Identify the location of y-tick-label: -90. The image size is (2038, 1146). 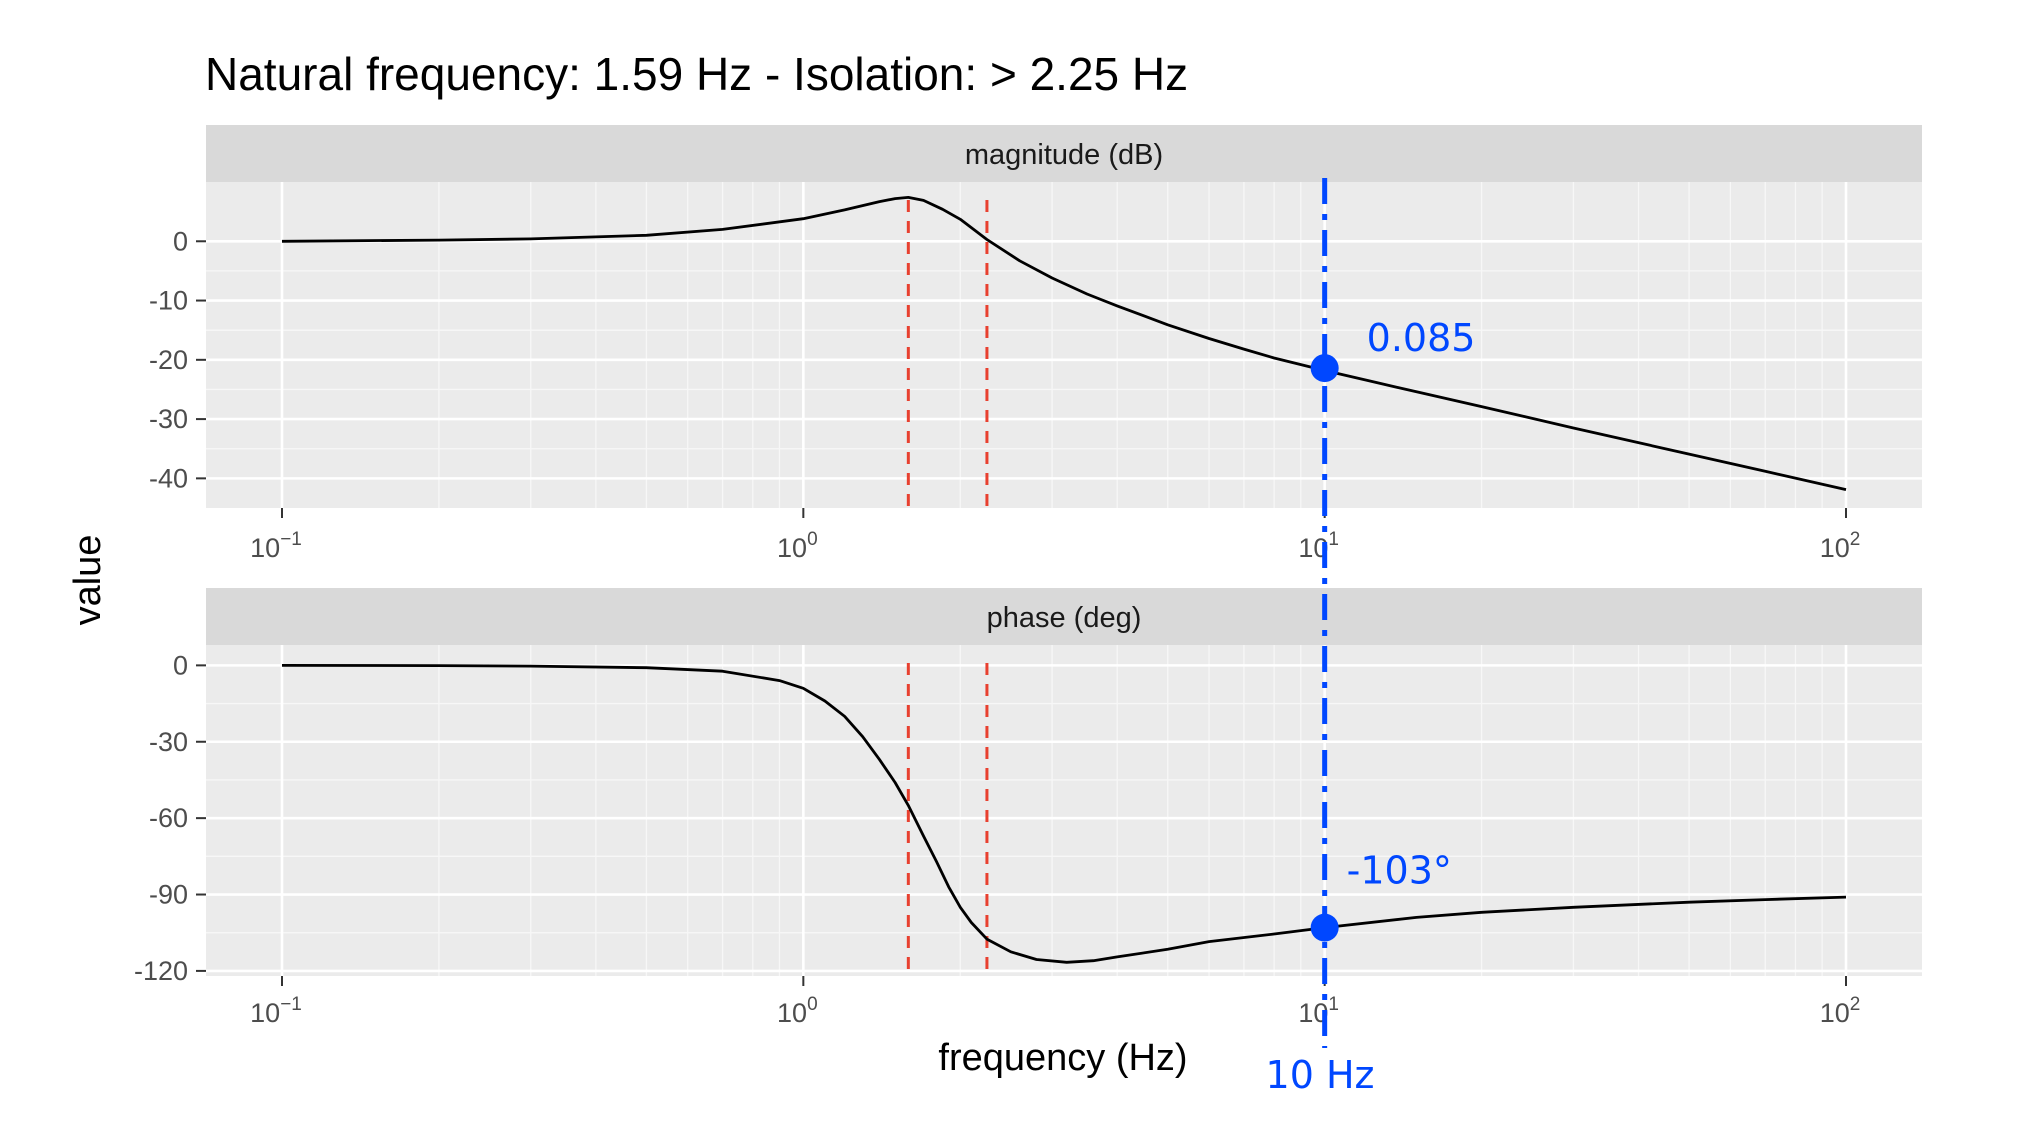
(168, 895).